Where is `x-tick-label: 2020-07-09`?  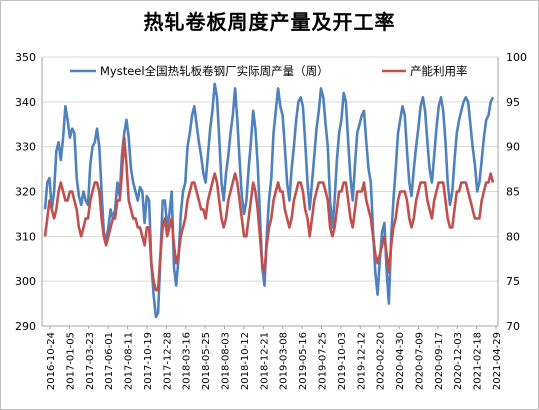
x-tick-label: 2020-07-09 is located at coordinates (419, 361).